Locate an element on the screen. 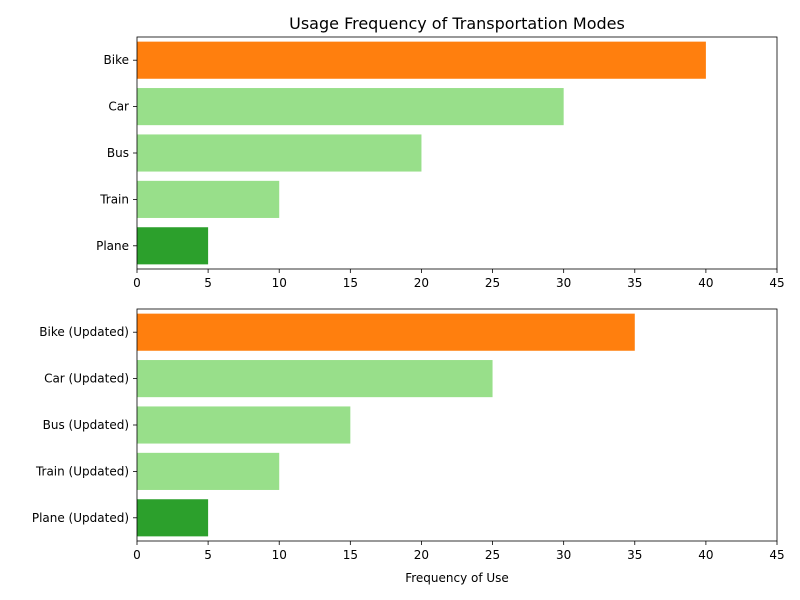  bar-plane is located at coordinates (173, 246).